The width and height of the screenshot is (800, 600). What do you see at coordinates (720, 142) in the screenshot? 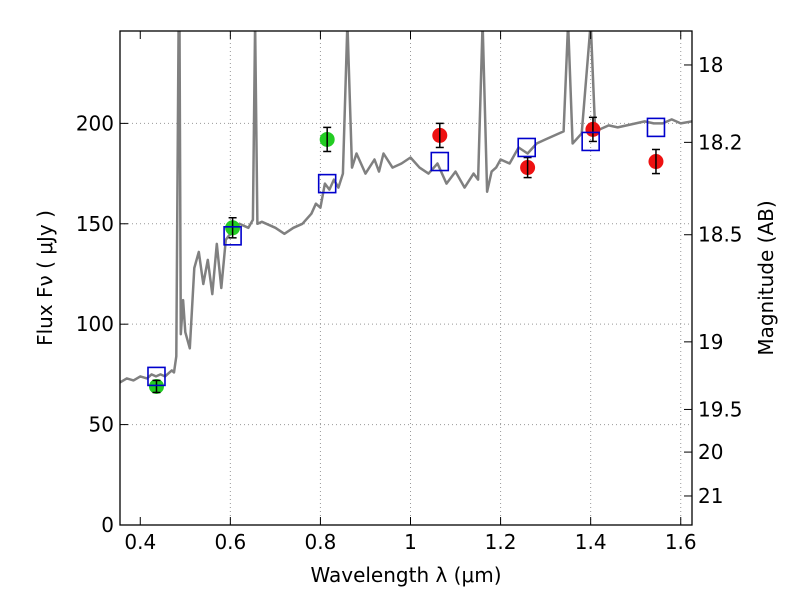
I see `mag-tick-label: 18.2` at bounding box center [720, 142].